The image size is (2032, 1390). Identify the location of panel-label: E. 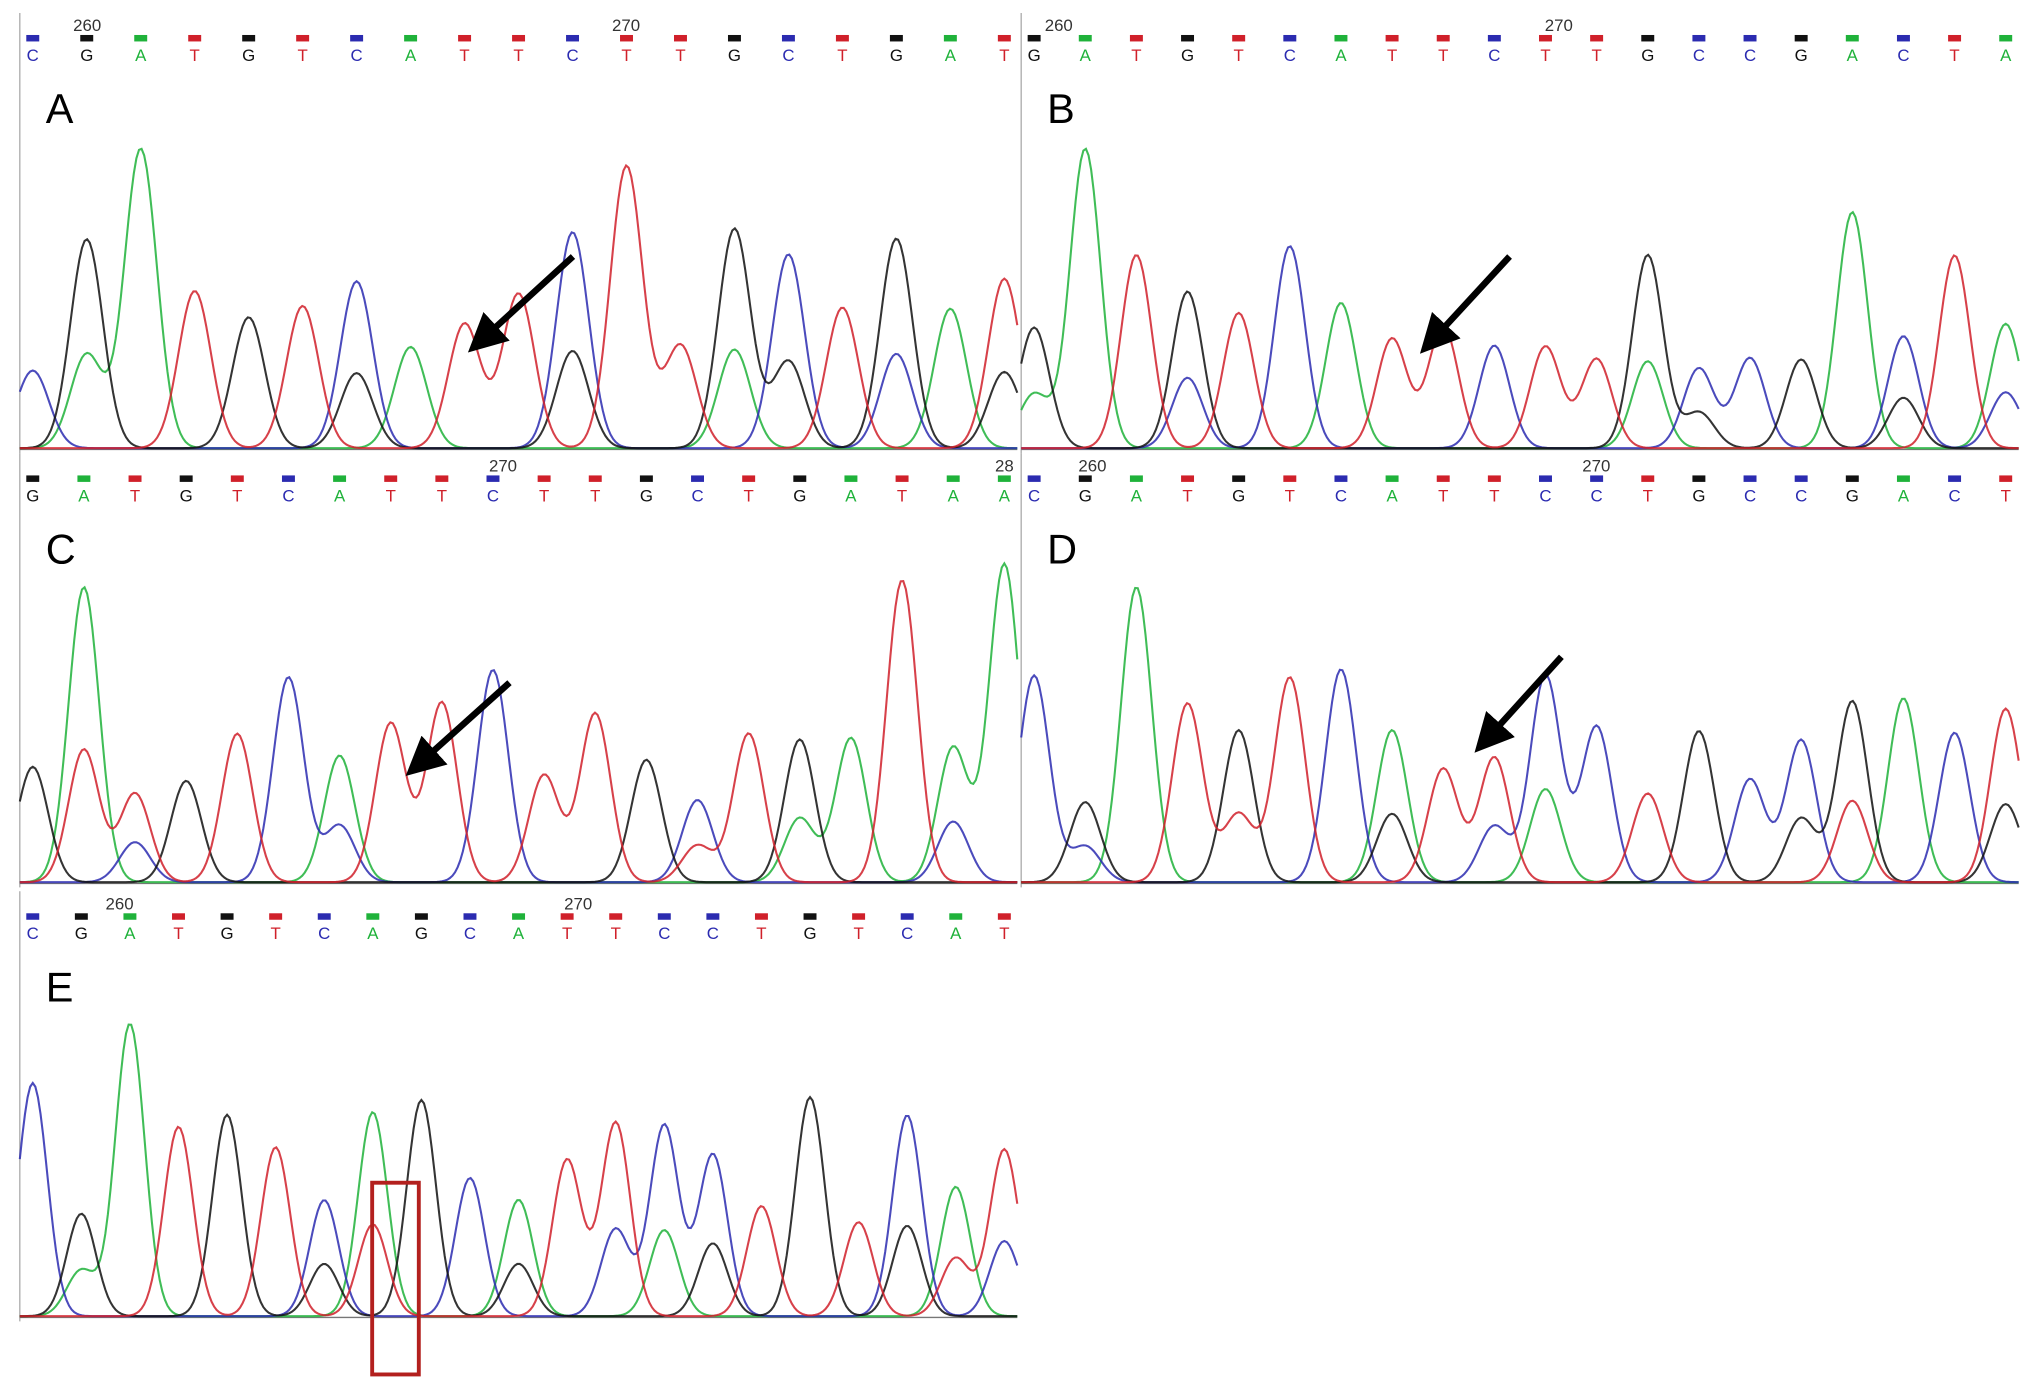
(60, 986).